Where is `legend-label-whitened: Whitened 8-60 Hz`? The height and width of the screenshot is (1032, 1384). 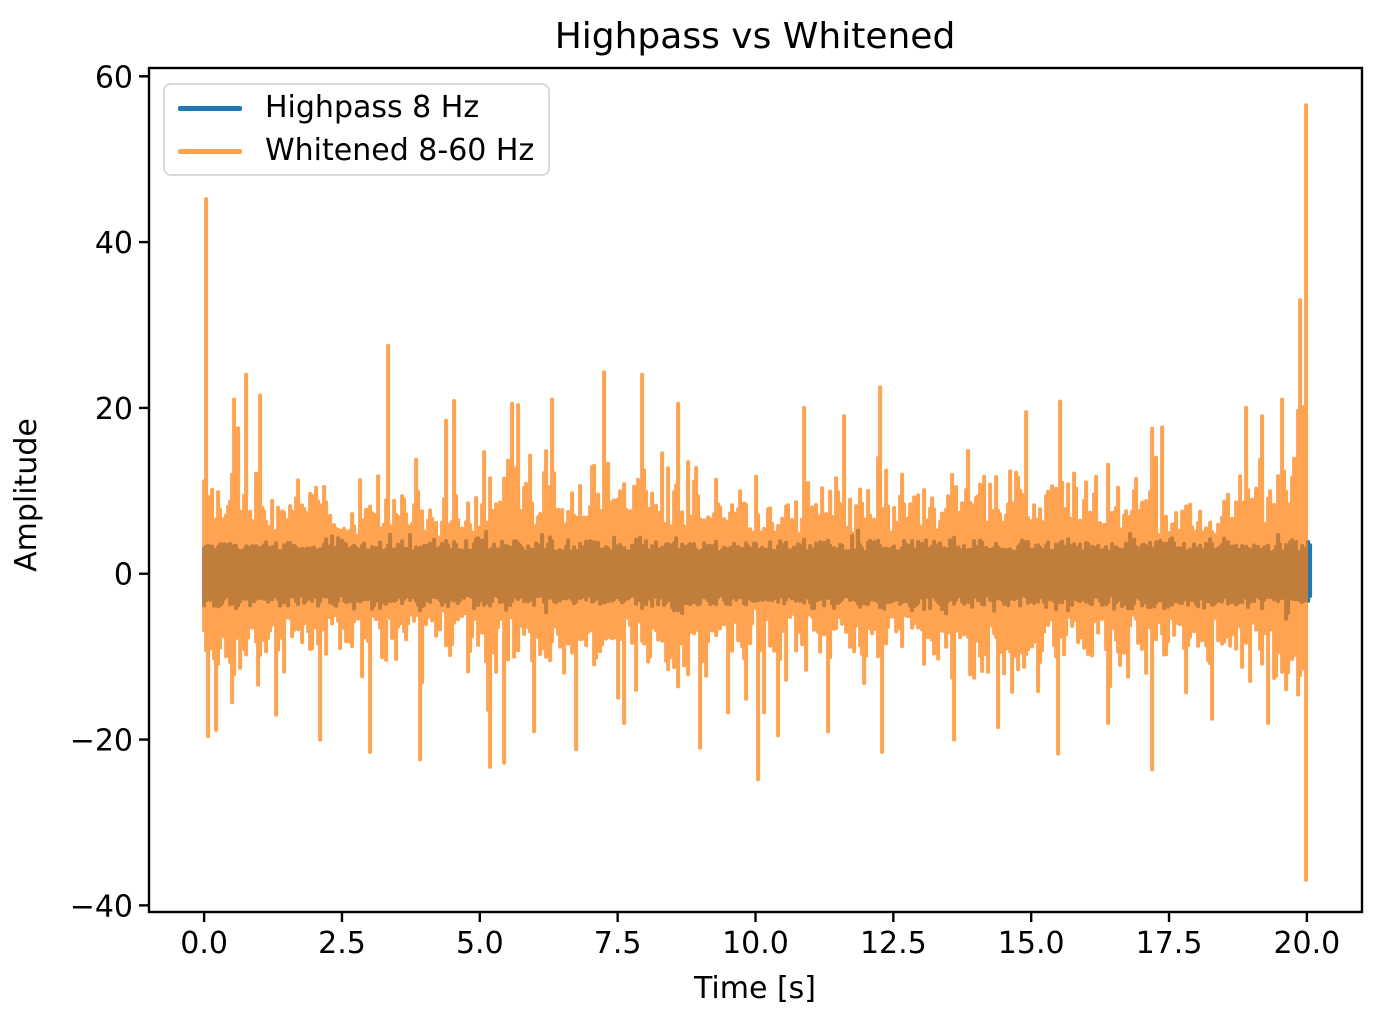
legend-label-whitened: Whitened 8-60 Hz is located at coordinates (400, 150).